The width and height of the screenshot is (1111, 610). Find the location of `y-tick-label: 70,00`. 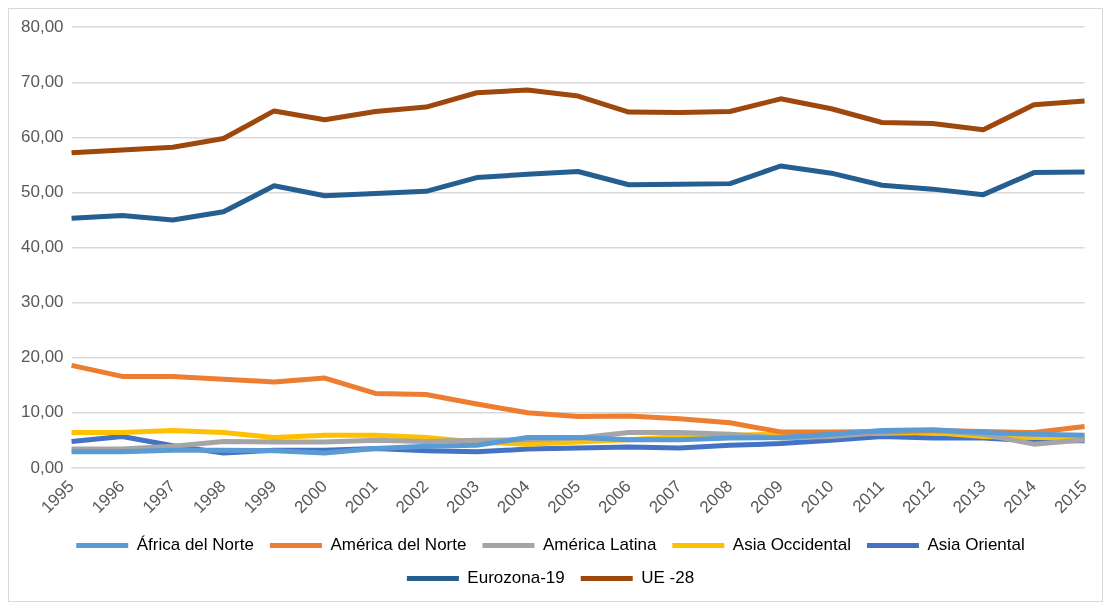

y-tick-label: 70,00 is located at coordinates (42, 81).